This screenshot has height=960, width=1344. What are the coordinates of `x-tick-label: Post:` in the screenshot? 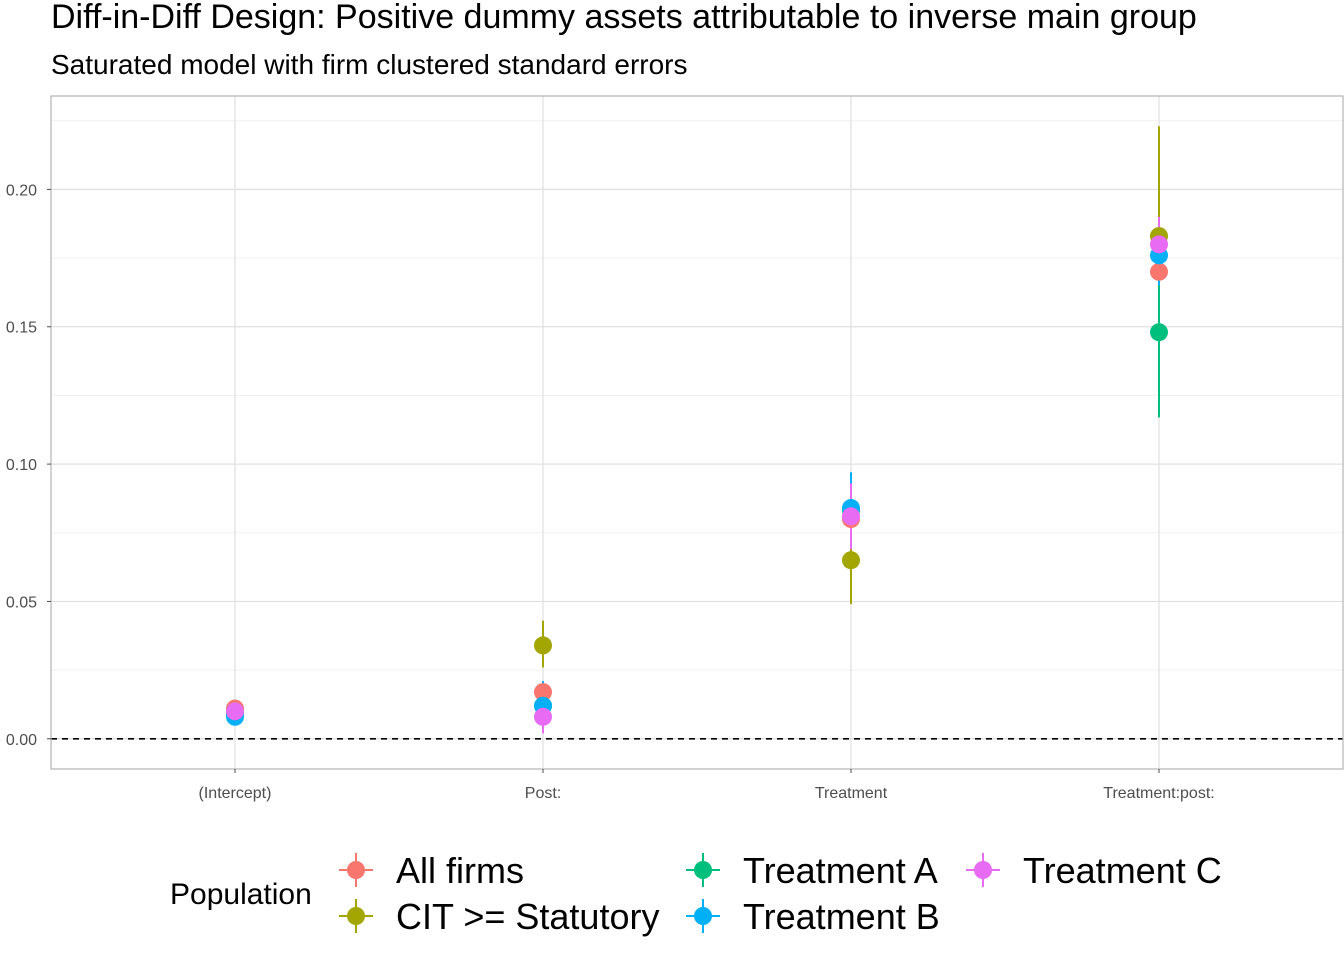 It's located at (543, 793).